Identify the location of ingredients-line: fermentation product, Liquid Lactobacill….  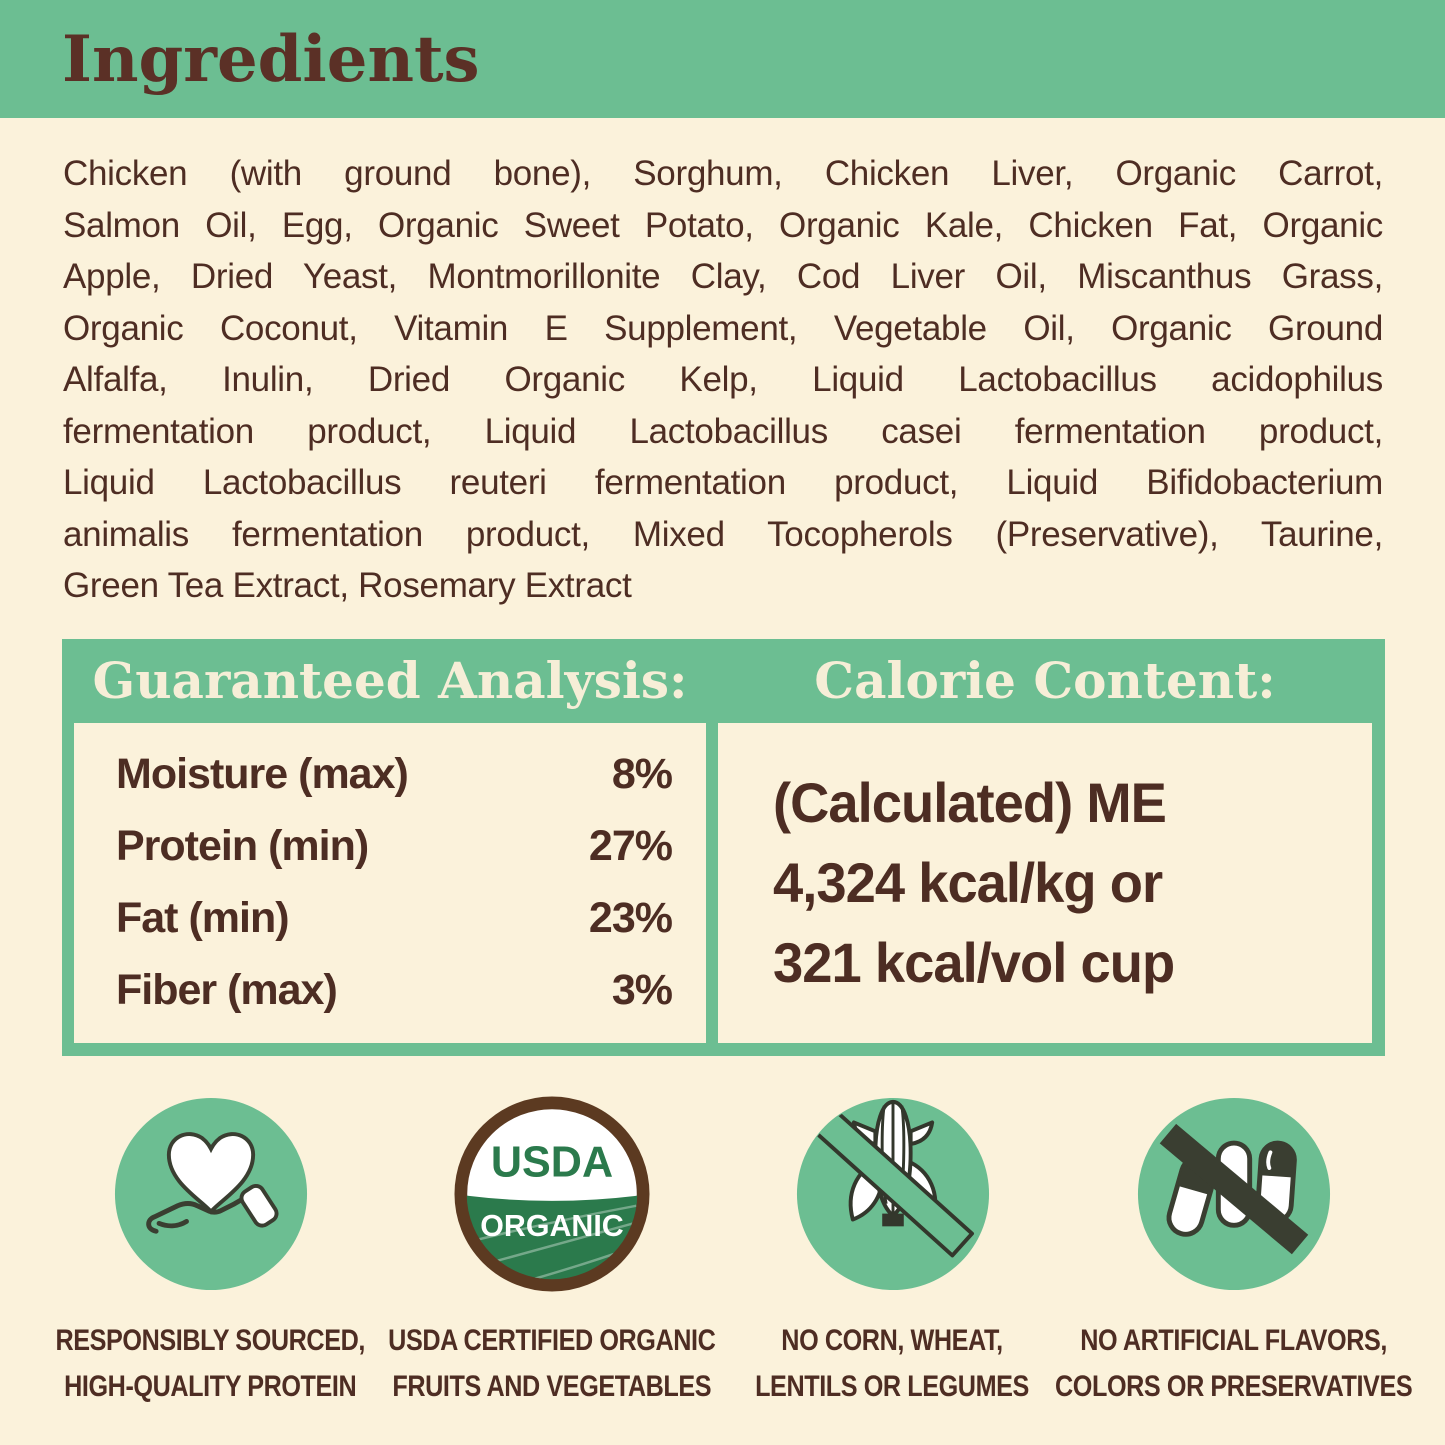
(723, 431).